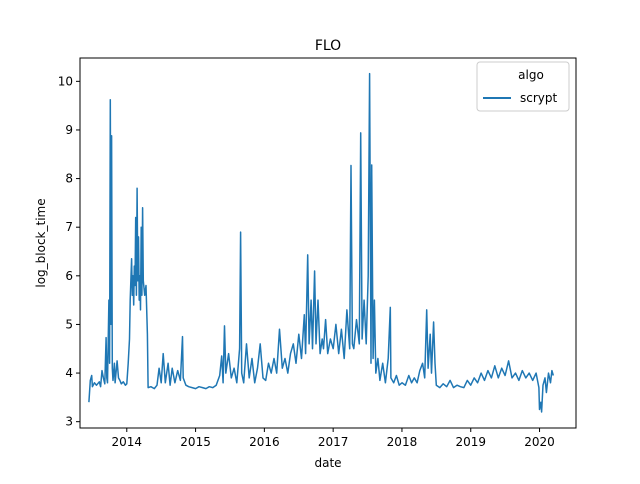  Describe the element at coordinates (69, 422) in the screenshot. I see `y-tick-label: 3` at that location.